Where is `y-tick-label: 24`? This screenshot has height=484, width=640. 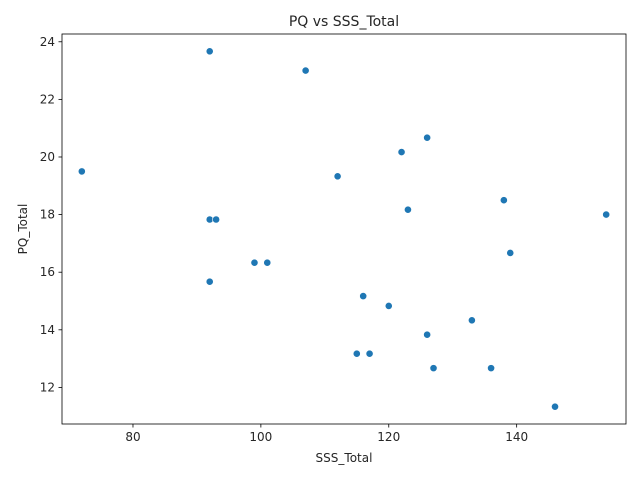
y-tick-label: 24 is located at coordinates (47, 42).